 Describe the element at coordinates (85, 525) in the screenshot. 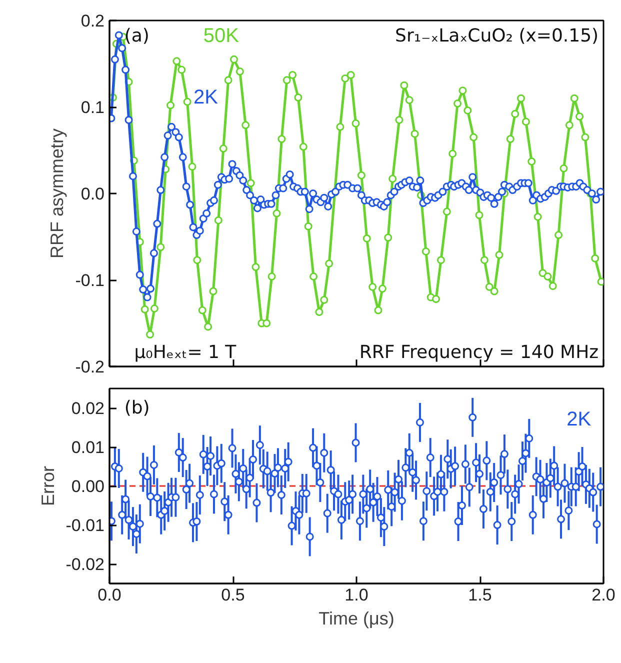

I see `y-tick-label: -0.01` at that location.